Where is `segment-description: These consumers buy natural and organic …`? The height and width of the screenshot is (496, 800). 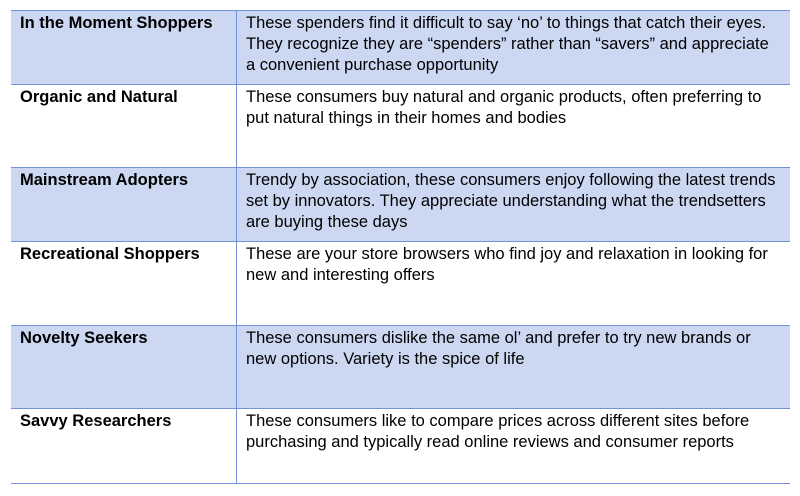
segment-description: These consumers buy natural and organic … is located at coordinates (513, 126).